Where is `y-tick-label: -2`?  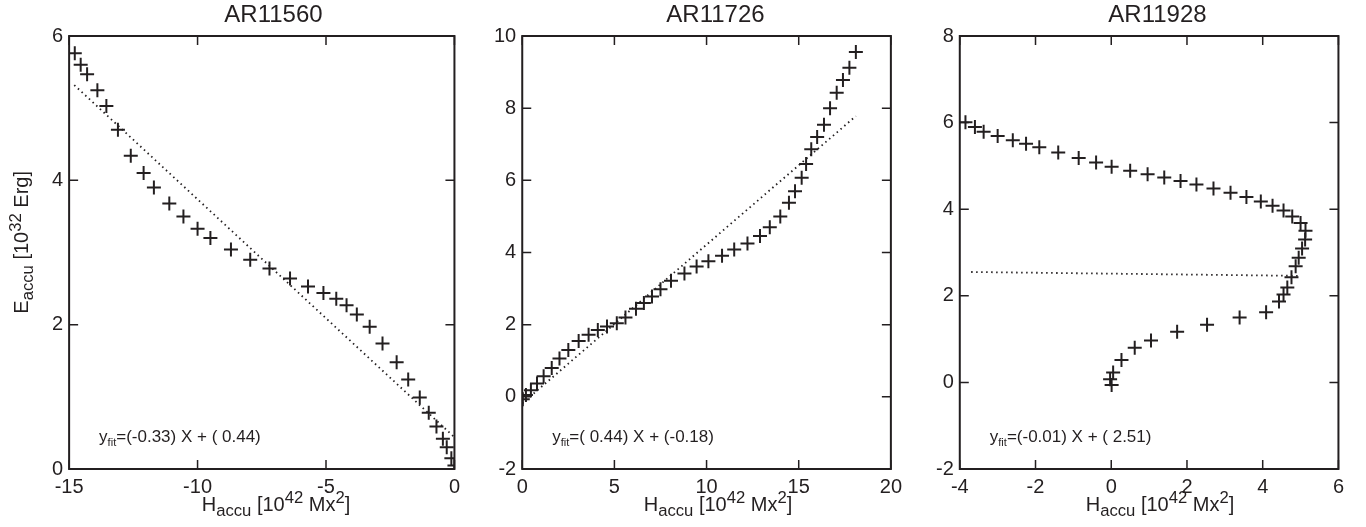 y-tick-label: -2 is located at coordinates (507, 467).